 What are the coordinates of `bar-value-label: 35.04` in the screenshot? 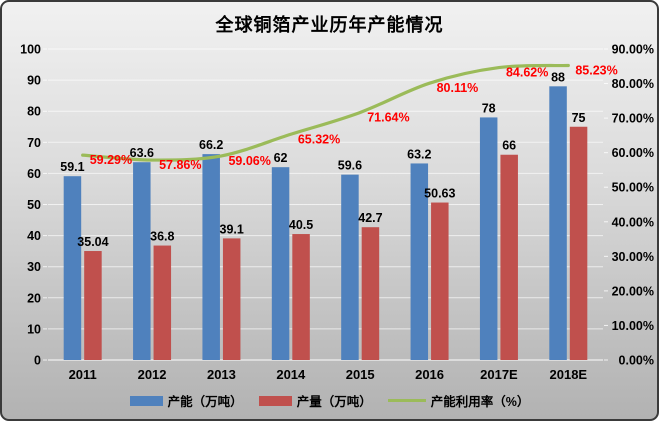 It's located at (92, 242).